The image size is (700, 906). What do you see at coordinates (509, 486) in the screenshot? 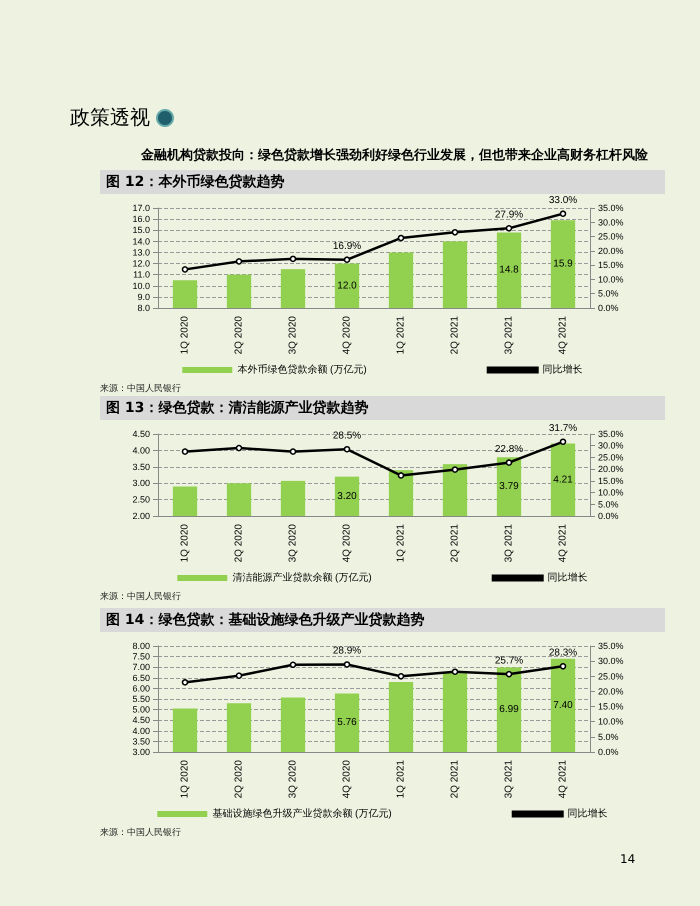
I see `data-label: 3.79` at bounding box center [509, 486].